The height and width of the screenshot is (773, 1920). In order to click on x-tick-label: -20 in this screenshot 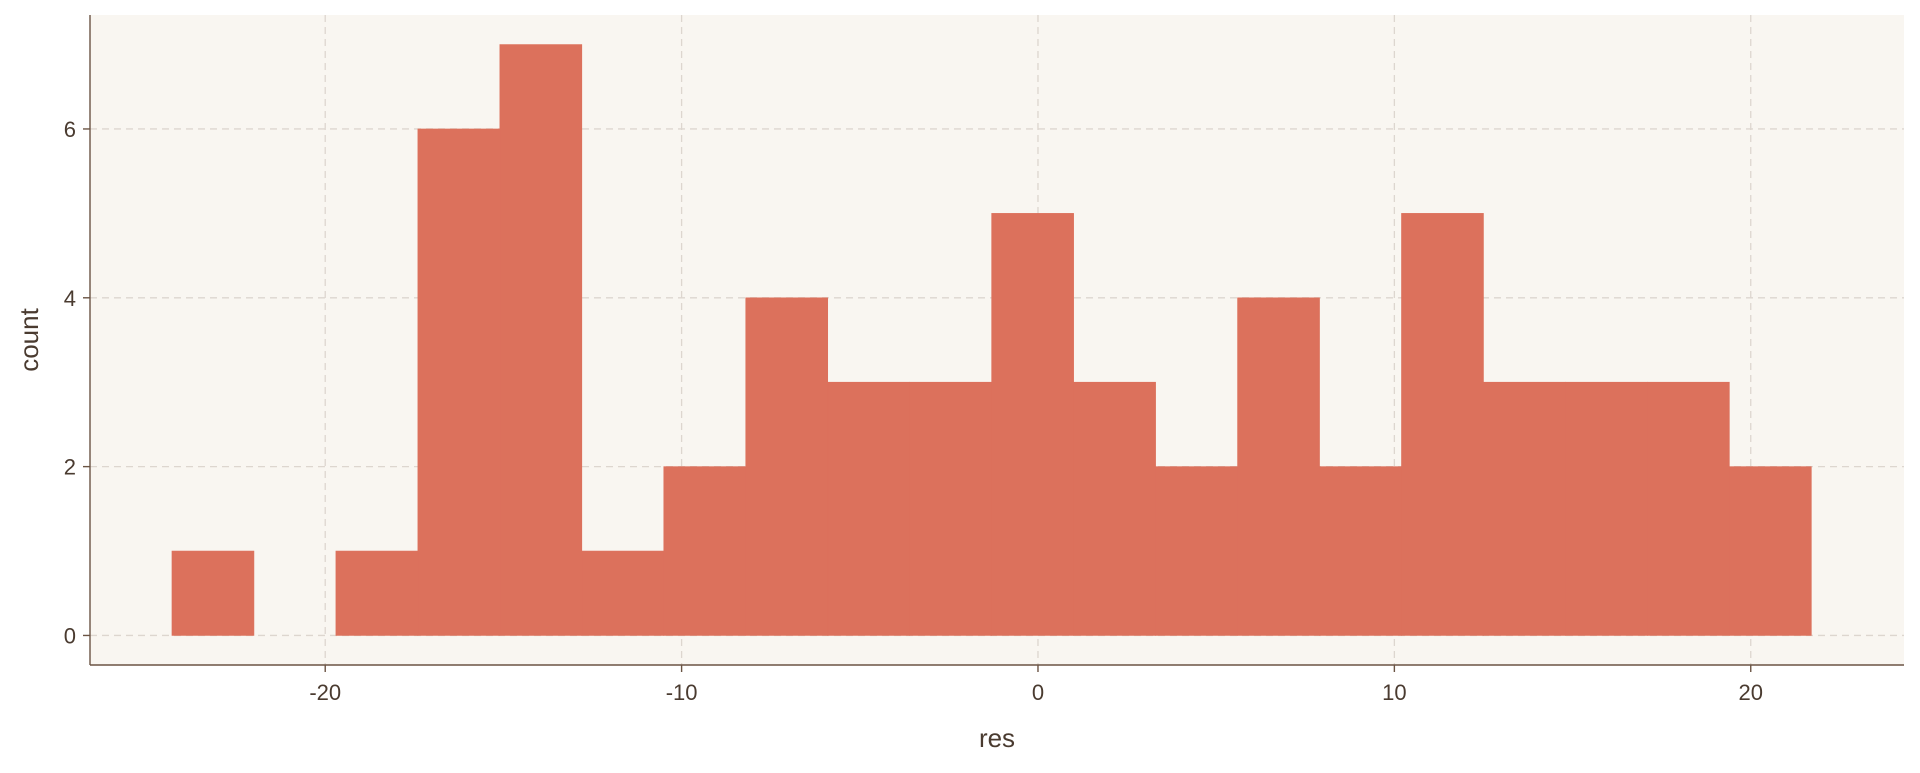, I will do `click(325, 692)`.